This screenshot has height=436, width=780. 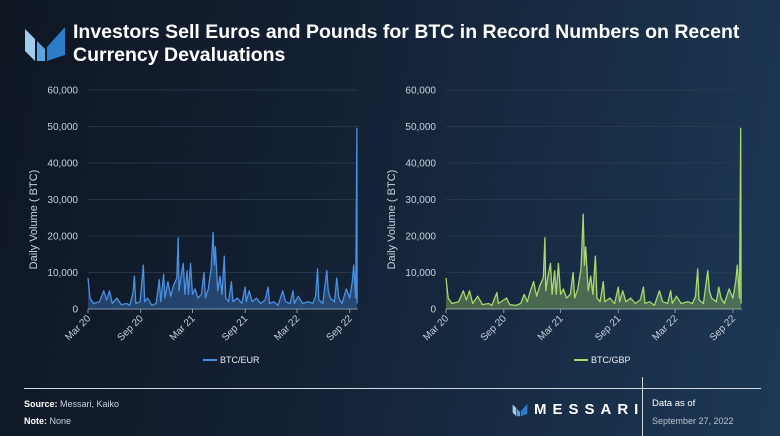 I want to click on note-value: None, so click(x=60, y=421).